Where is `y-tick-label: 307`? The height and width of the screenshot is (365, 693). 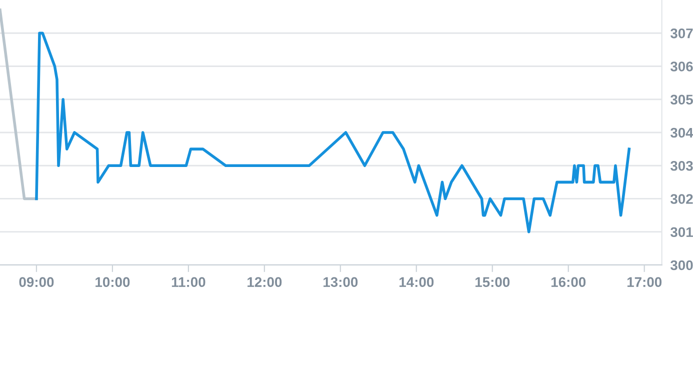 y-tick-label: 307 is located at coordinates (681, 33).